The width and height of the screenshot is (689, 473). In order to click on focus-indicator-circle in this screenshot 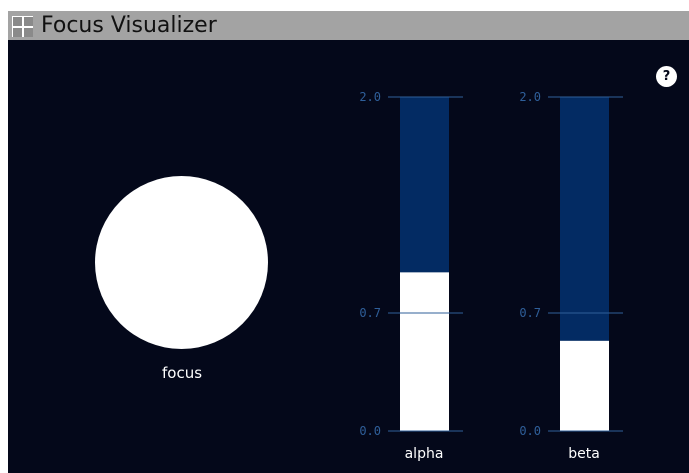, I will do `click(181, 262)`.